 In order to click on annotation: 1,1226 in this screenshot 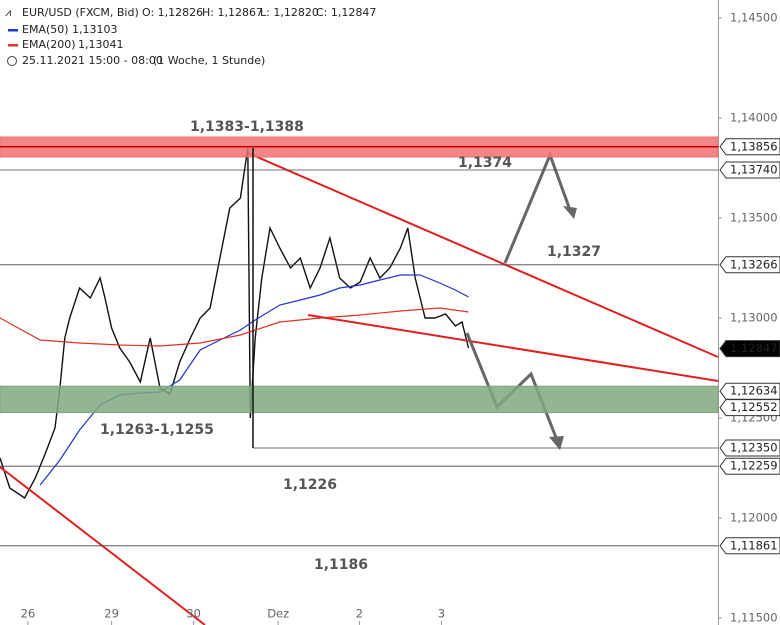, I will do `click(310, 485)`.